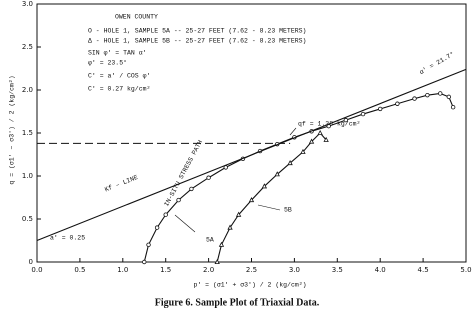 The height and width of the screenshot is (314, 474). I want to click on x-tick-label: 3.5, so click(337, 270).